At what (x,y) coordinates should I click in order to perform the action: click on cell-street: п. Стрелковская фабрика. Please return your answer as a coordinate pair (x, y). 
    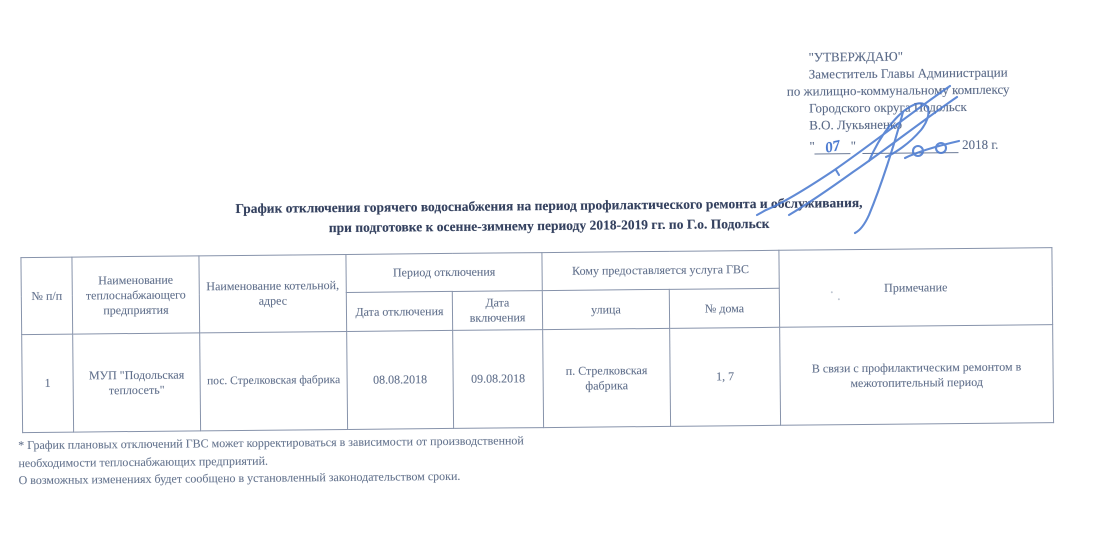
    Looking at the image, I should click on (606, 378).